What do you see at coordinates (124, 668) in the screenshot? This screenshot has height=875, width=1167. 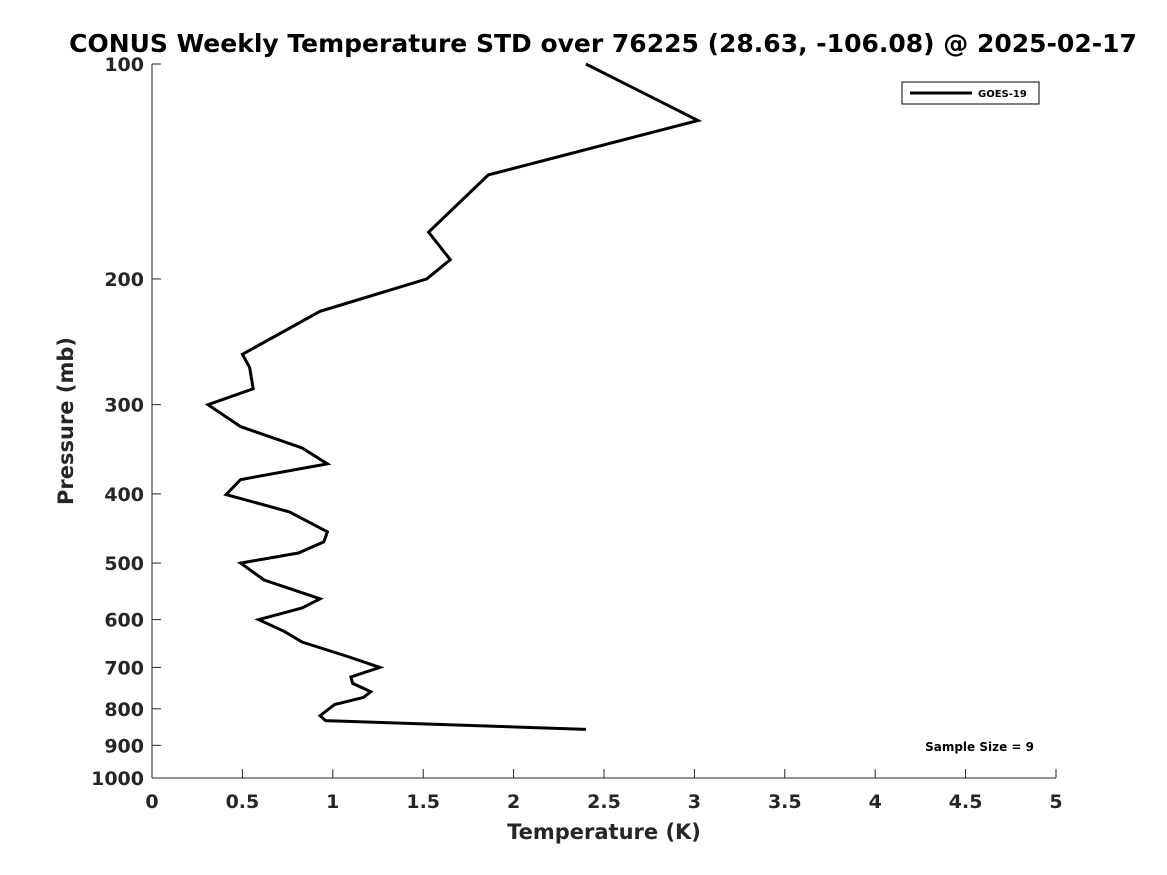 I see `y-tick-label: 700` at bounding box center [124, 668].